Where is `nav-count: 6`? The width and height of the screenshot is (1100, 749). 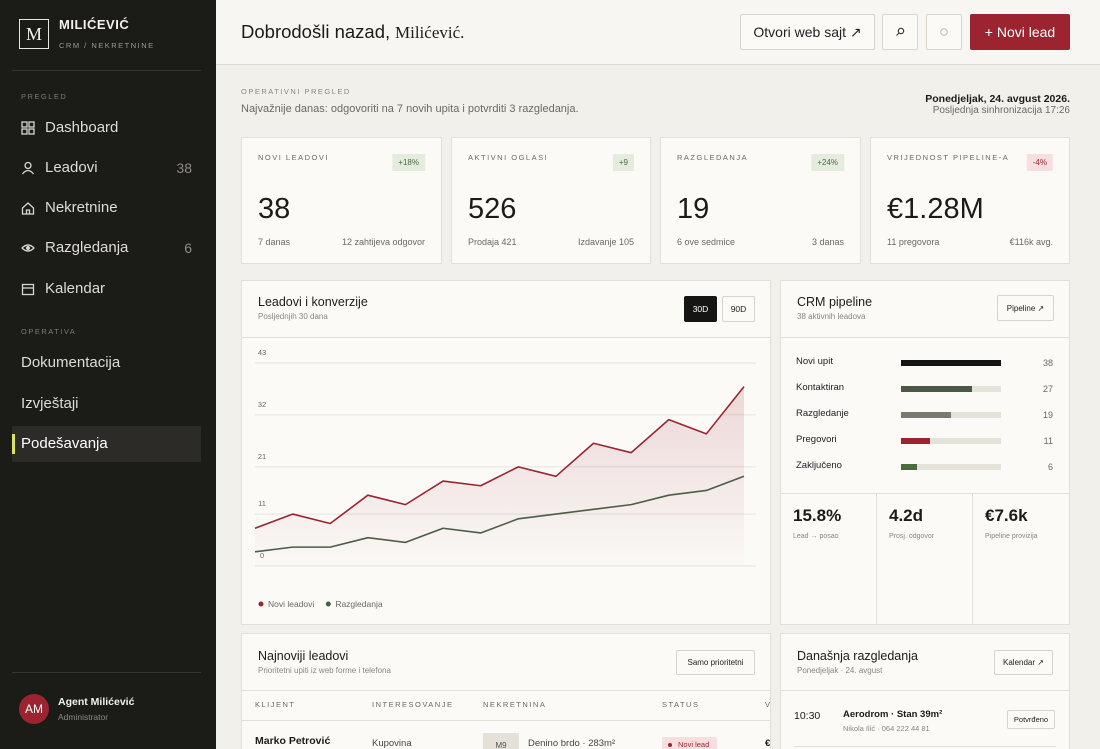 nav-count: 6 is located at coordinates (188, 247).